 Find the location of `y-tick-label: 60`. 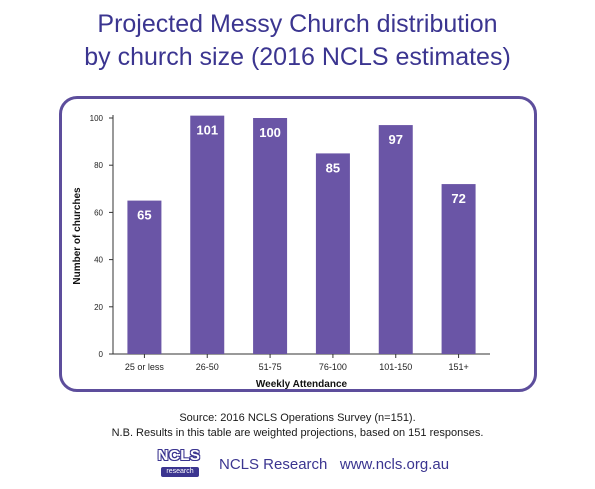

y-tick-label: 60 is located at coordinates (98, 212).